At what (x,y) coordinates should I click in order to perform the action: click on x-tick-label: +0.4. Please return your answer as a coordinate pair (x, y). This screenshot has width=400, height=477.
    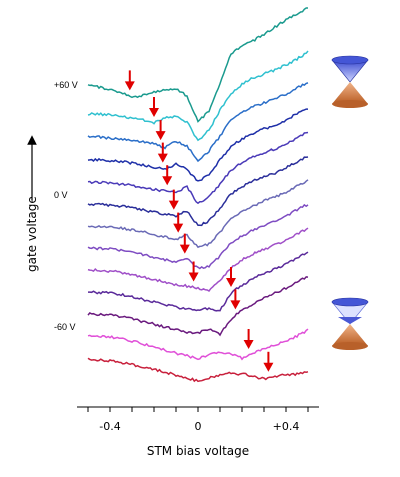
    Looking at the image, I should click on (286, 426).